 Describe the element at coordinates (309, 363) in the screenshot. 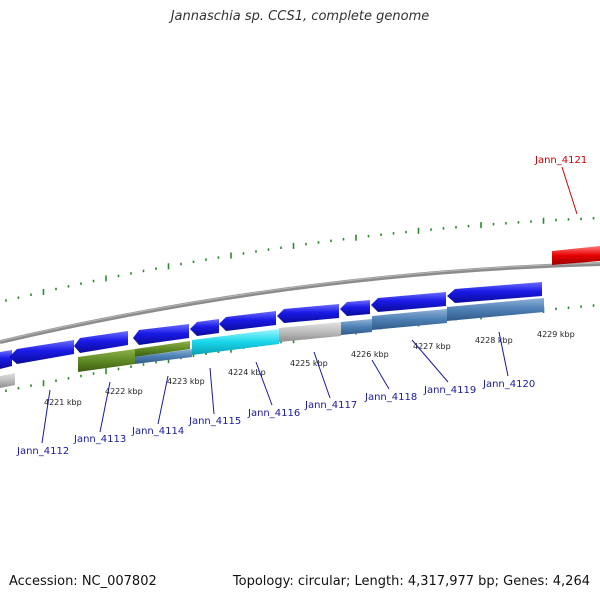

I see `scale-label: 4225 kbp` at that location.